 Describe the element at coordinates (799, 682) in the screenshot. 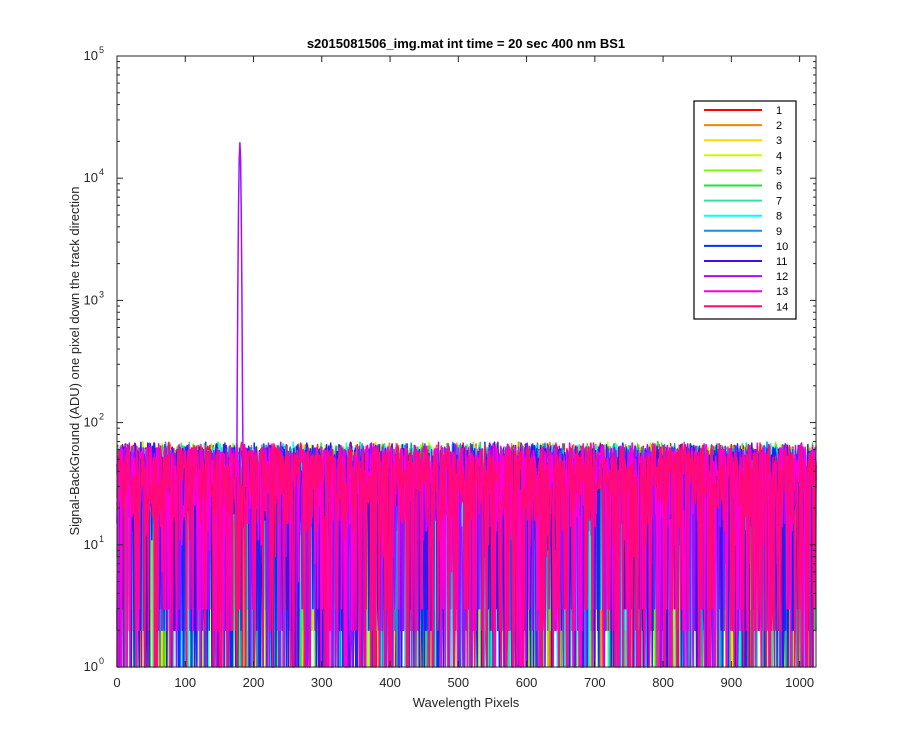

I see `x-tick-label: 1000` at that location.